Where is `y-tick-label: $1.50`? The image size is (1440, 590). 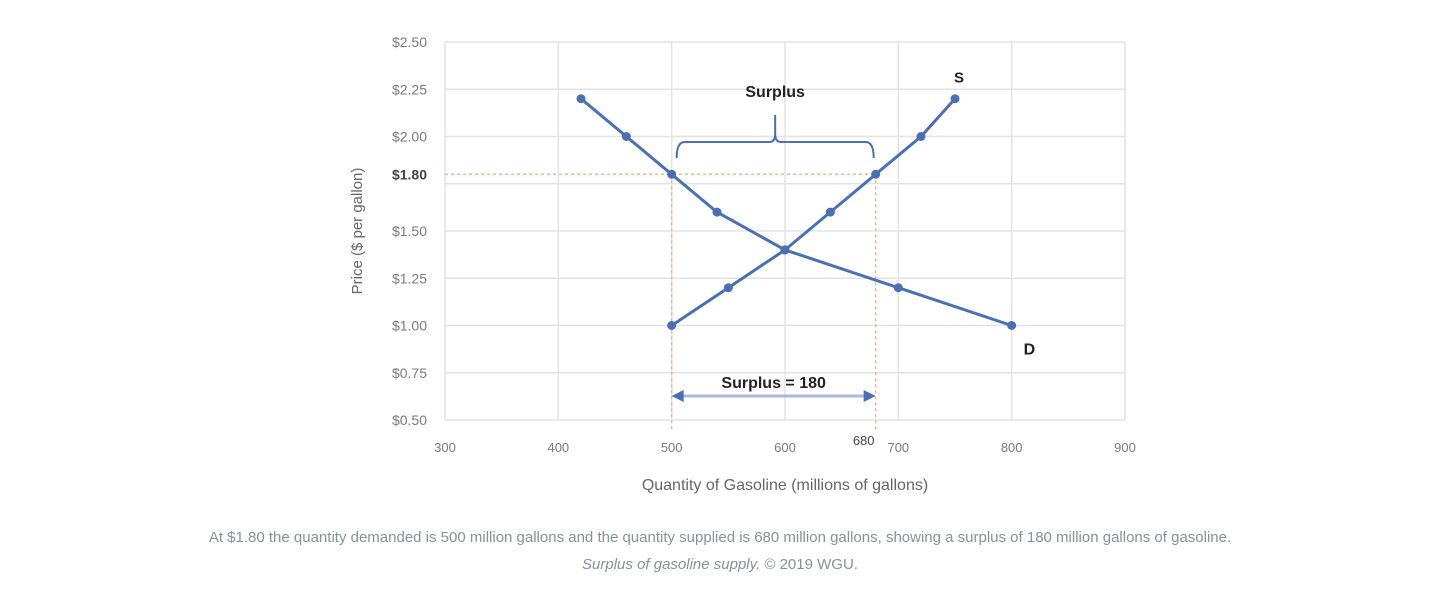
y-tick-label: $1.50 is located at coordinates (409, 231).